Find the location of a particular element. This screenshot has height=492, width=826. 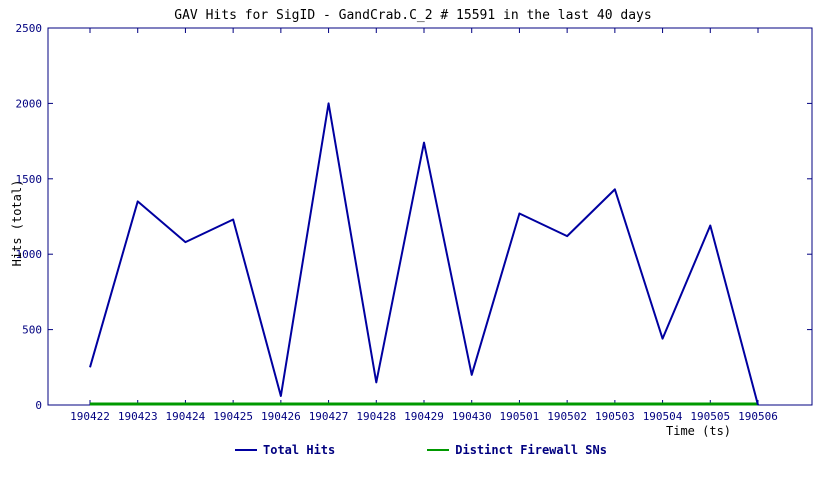

legend-item-total-hits: Total Hits is located at coordinates (285, 450).